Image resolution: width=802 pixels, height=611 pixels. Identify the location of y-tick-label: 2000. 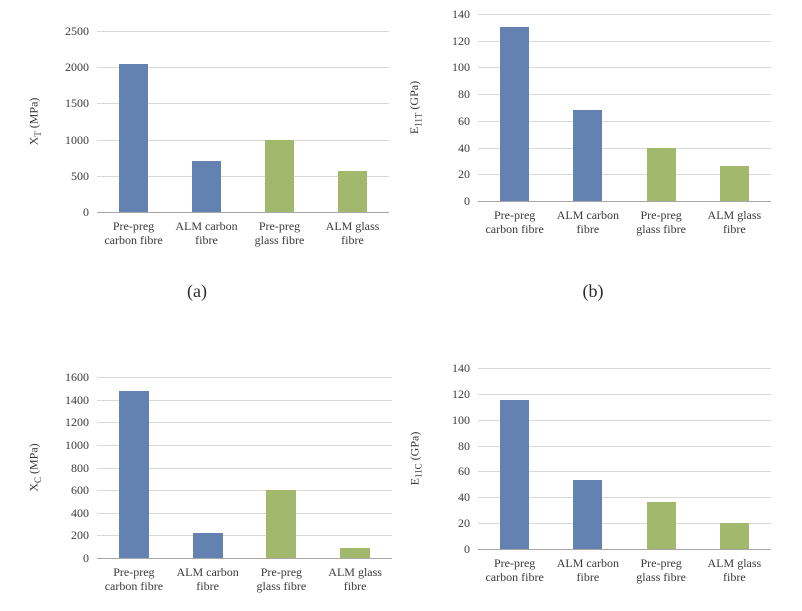
(77, 67).